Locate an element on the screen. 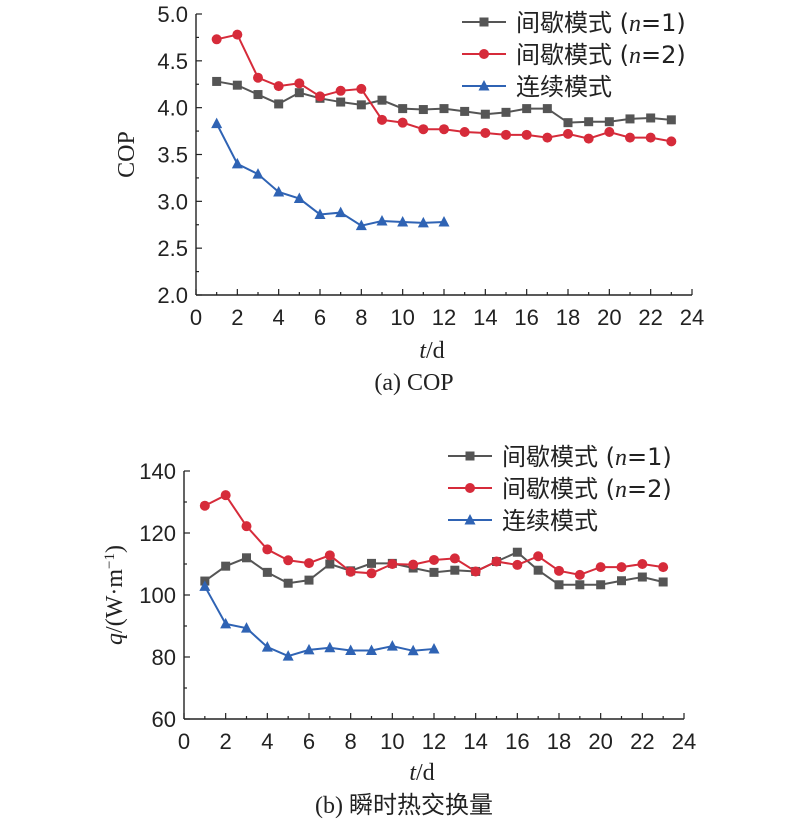 The height and width of the screenshot is (827, 800). y-tick-label: 3.5 is located at coordinates (172, 155).